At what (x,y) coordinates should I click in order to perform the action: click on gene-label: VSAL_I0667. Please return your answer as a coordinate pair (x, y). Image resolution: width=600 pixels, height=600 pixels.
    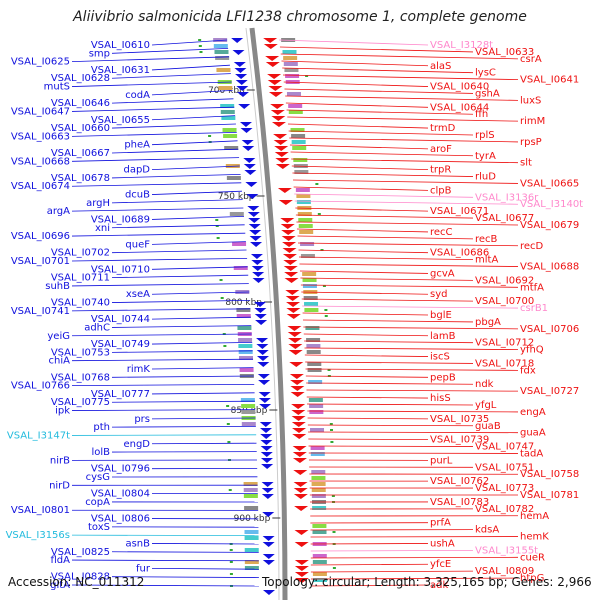
    Looking at the image, I should click on (80, 153).